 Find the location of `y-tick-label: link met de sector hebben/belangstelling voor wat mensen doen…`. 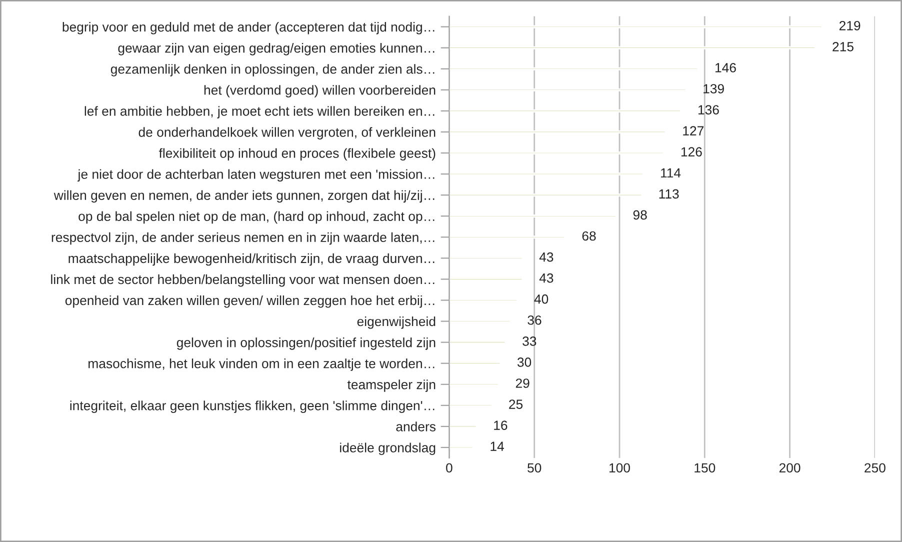

y-tick-label: link met de sector hebben/belangstelling voor wat mensen doen… is located at coordinates (242, 280).